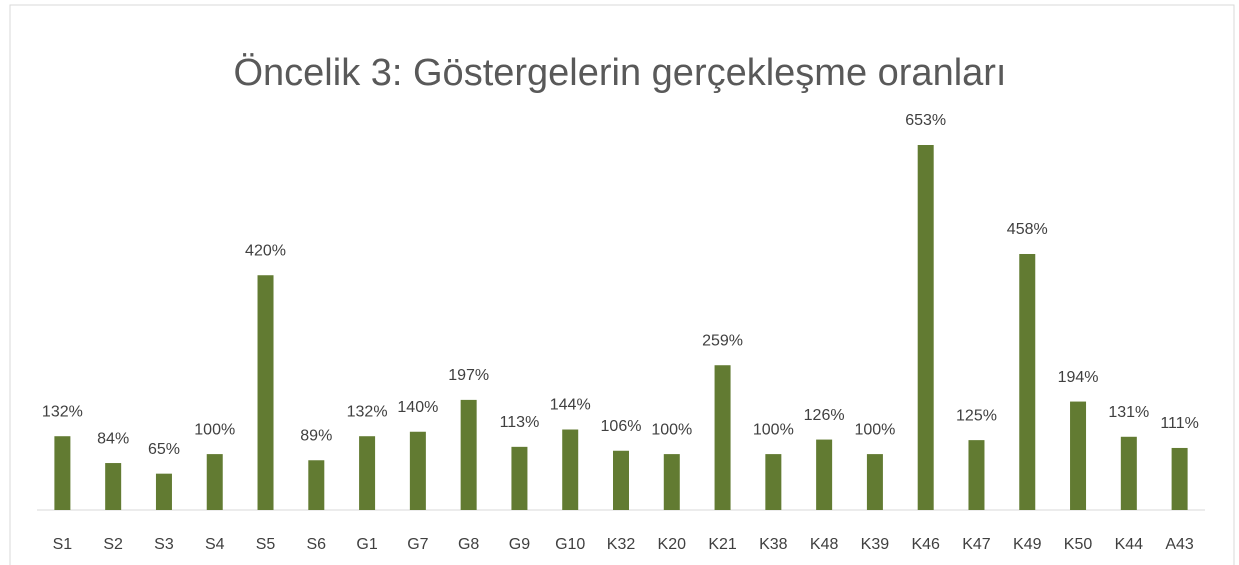  I want to click on data-label: 89%, so click(316, 435).